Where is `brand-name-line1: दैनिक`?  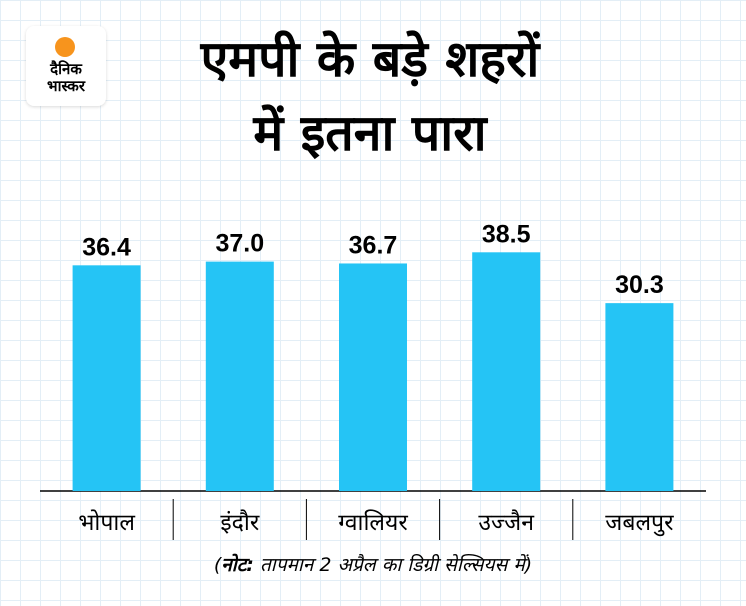
brand-name-line1: दैनिक is located at coordinates (66, 69).